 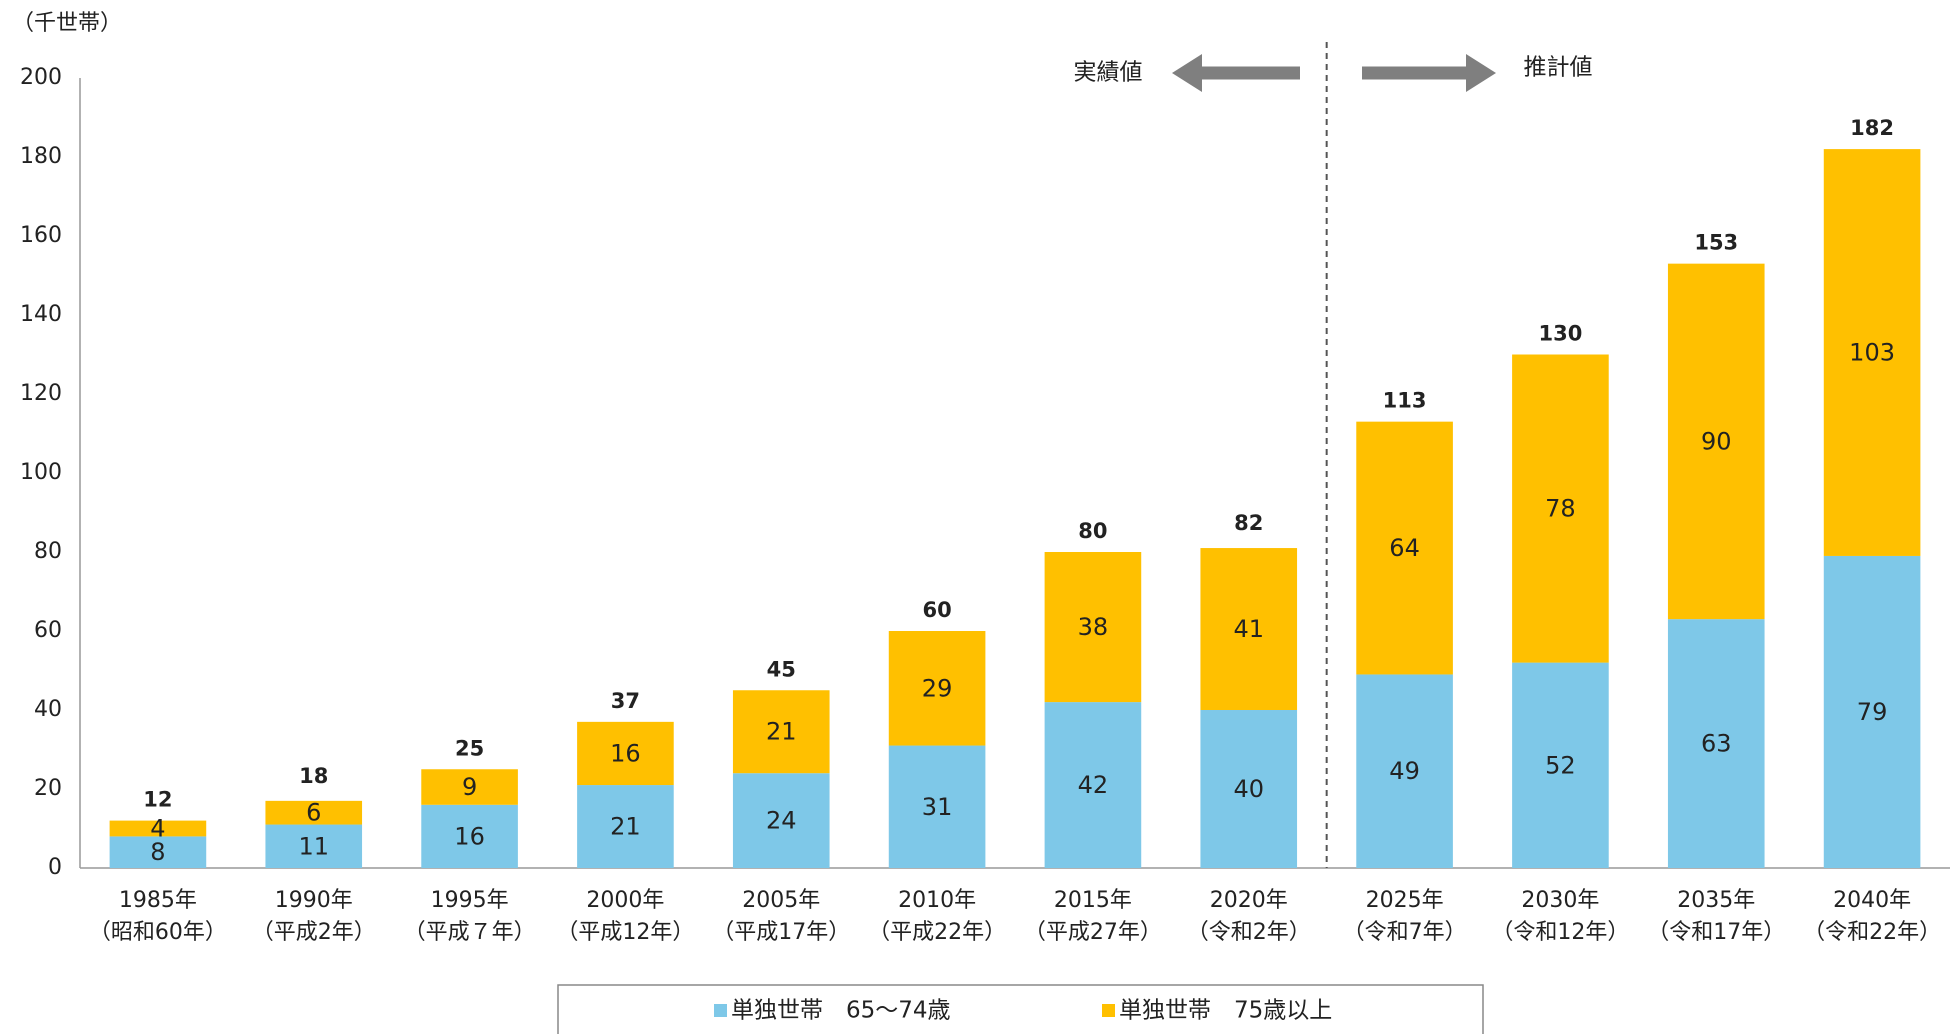 I want to click on segment-value-label: 29, so click(x=937, y=688).